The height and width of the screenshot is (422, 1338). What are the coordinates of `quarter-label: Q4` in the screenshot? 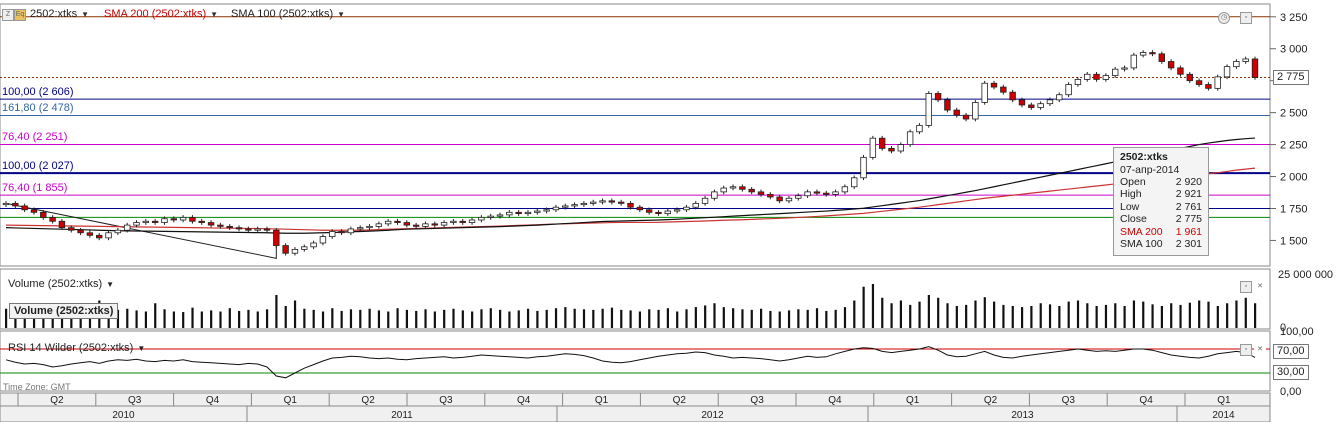 It's located at (835, 400).